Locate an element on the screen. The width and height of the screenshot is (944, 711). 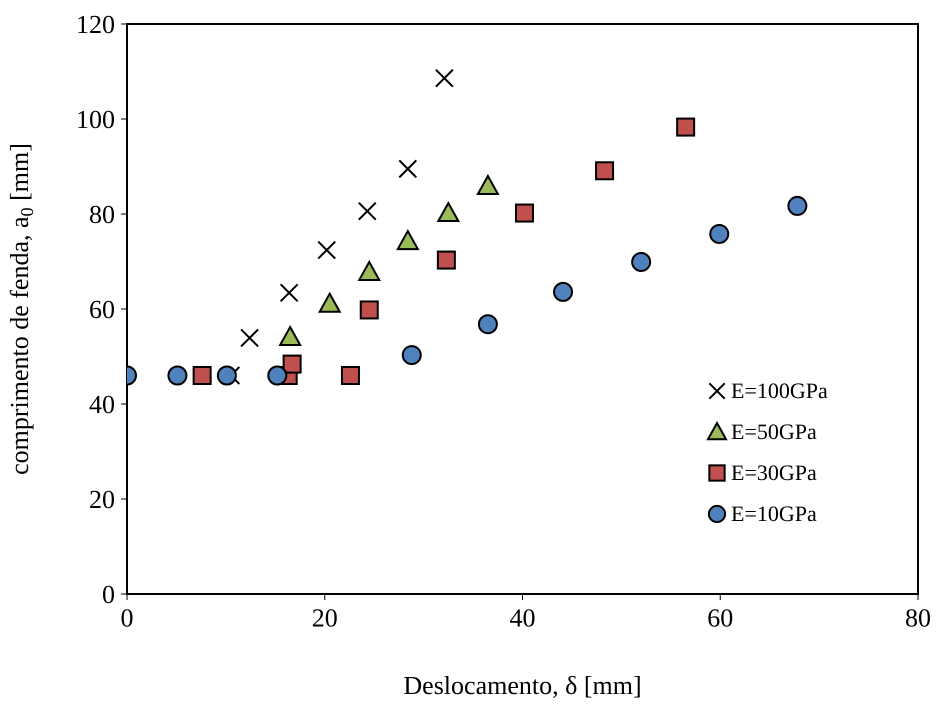
y-tick-label: 100 is located at coordinates (95, 119).